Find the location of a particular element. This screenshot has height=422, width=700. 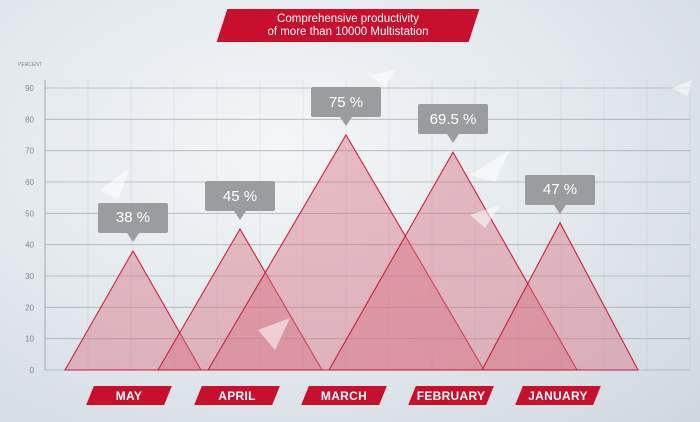

y-tick-label: 60 is located at coordinates (29, 182).